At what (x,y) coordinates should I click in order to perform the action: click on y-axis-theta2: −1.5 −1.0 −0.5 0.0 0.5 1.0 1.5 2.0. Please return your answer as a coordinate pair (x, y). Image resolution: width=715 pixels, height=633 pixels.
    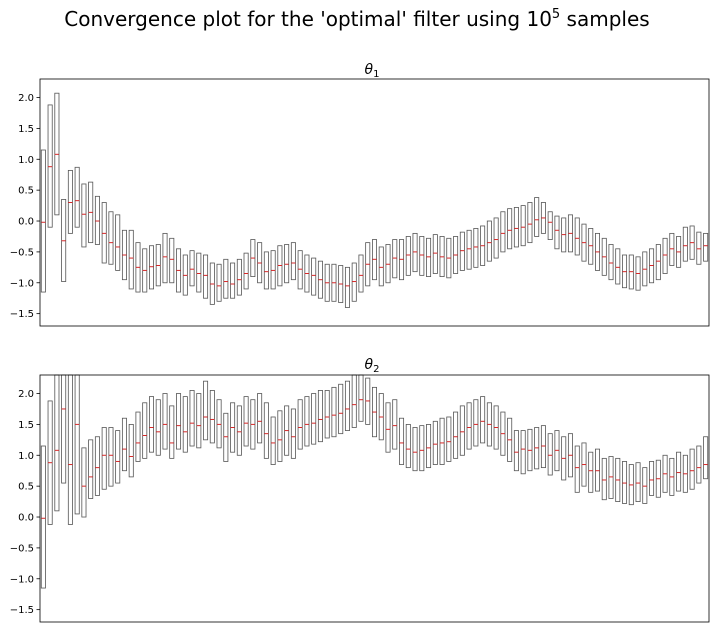
    Looking at the image, I should click on (25, 502).